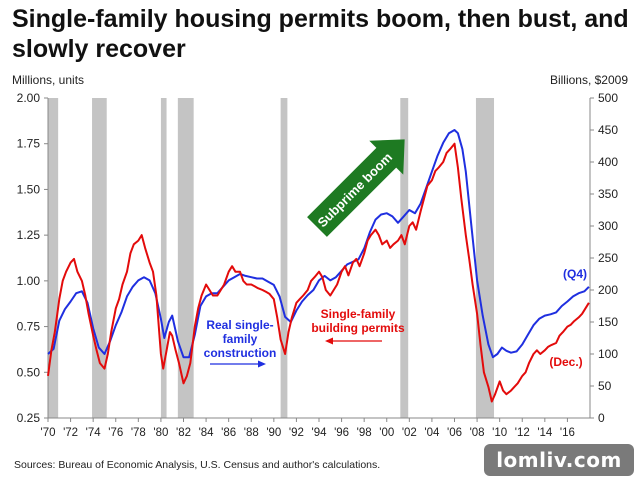  Describe the element at coordinates (608, 258) in the screenshot. I see `y-right-tick-label: 250` at that location.